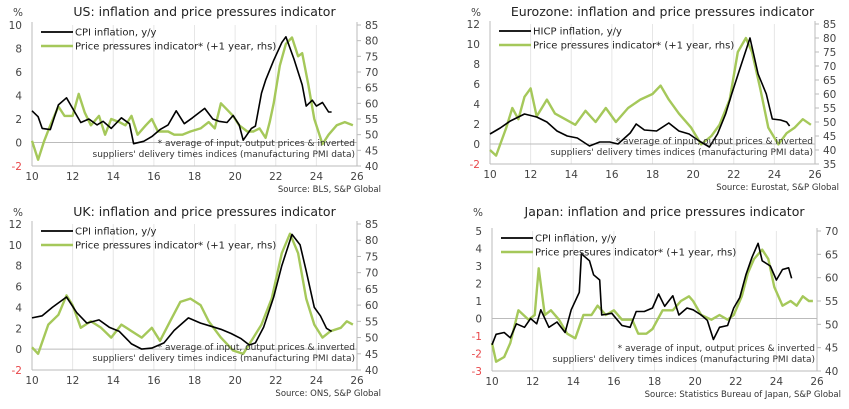  Describe the element at coordinates (829, 165) in the screenshot. I see `right-tick-label: 35` at that location.